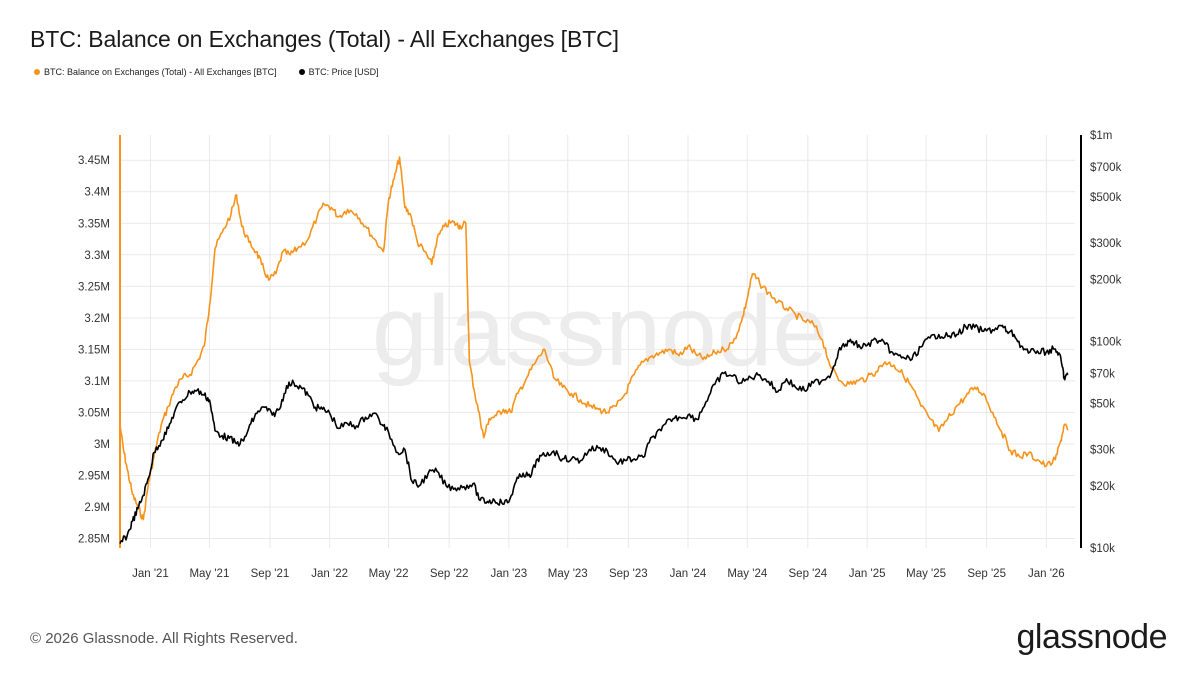 The image size is (1200, 675). What do you see at coordinates (301, 72) in the screenshot?
I see `legend-dot-price-icon` at bounding box center [301, 72].